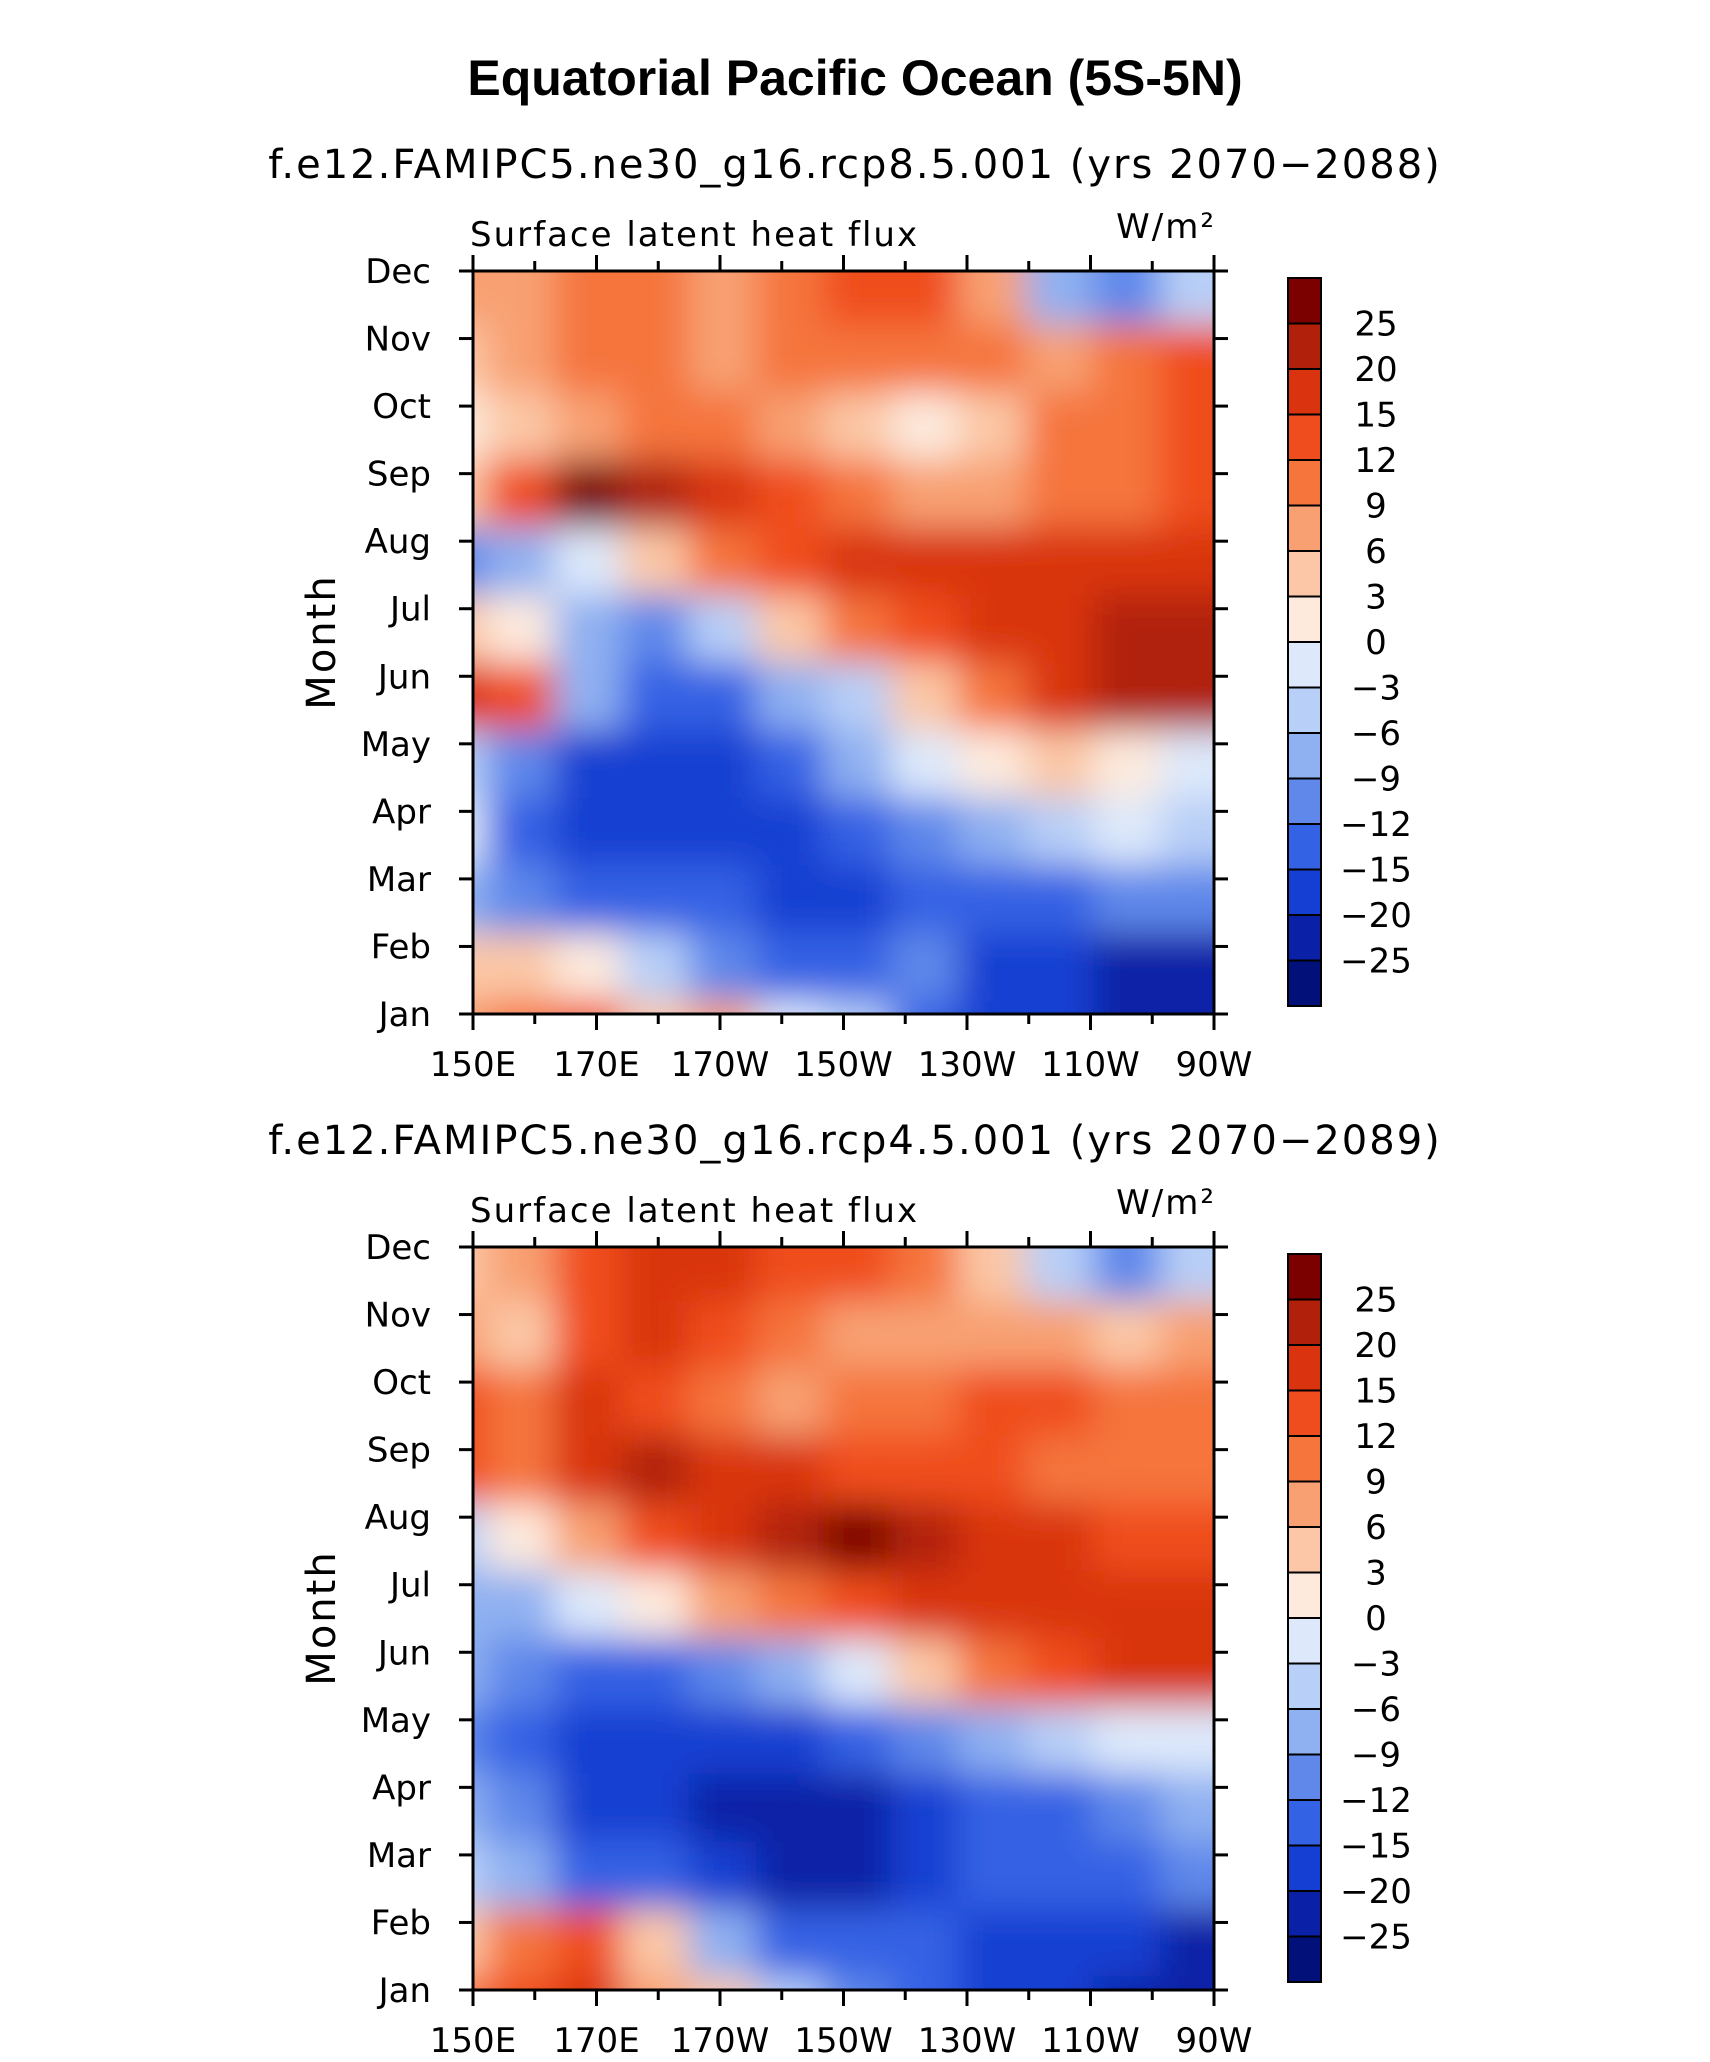  Describe the element at coordinates (398, 340) in the screenshot. I see `y-tick-label: Nov` at that location.